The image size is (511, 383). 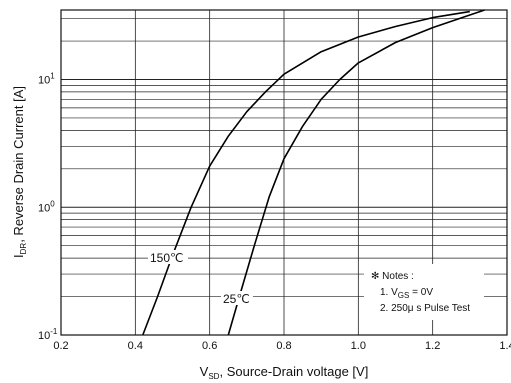 I want to click on x-tick-label: 0.4, so click(x=135, y=346).